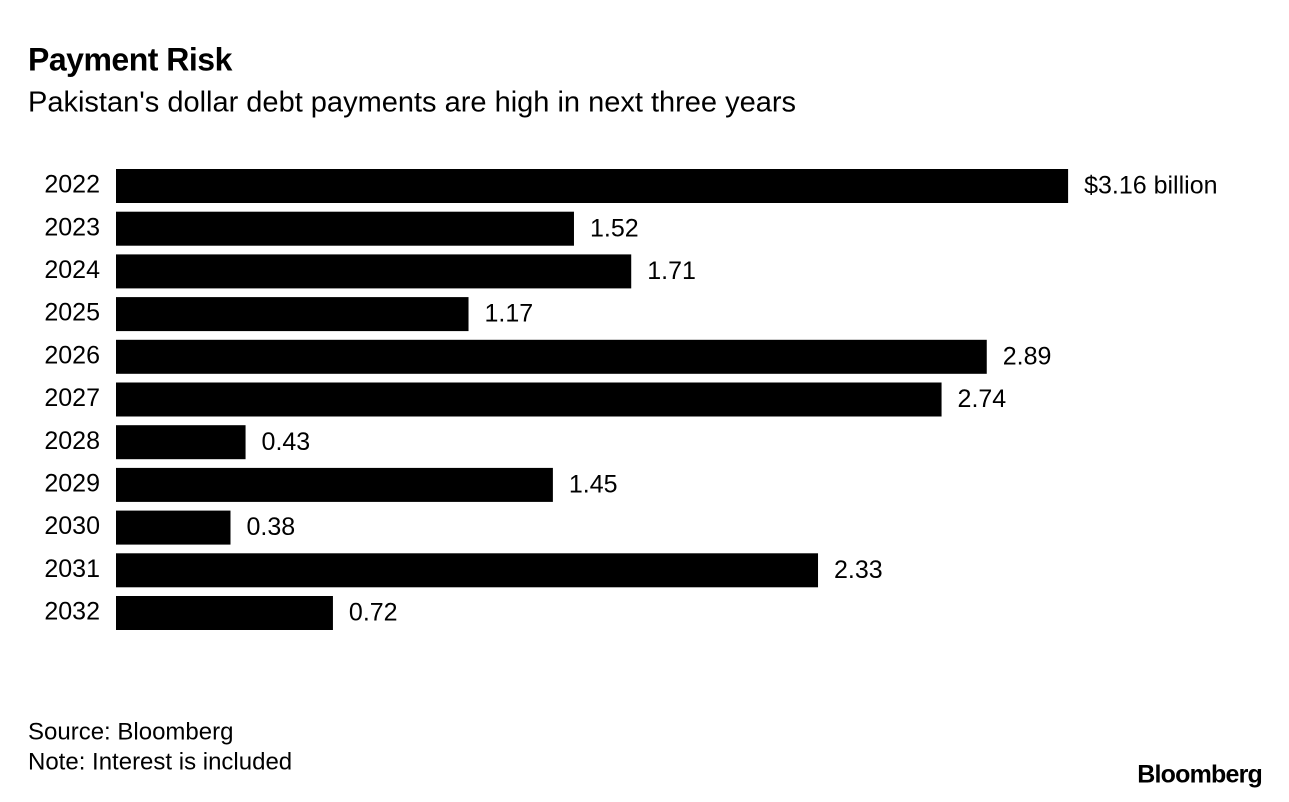 This screenshot has height=802, width=1289. I want to click on category-label: 2022, so click(72, 185).